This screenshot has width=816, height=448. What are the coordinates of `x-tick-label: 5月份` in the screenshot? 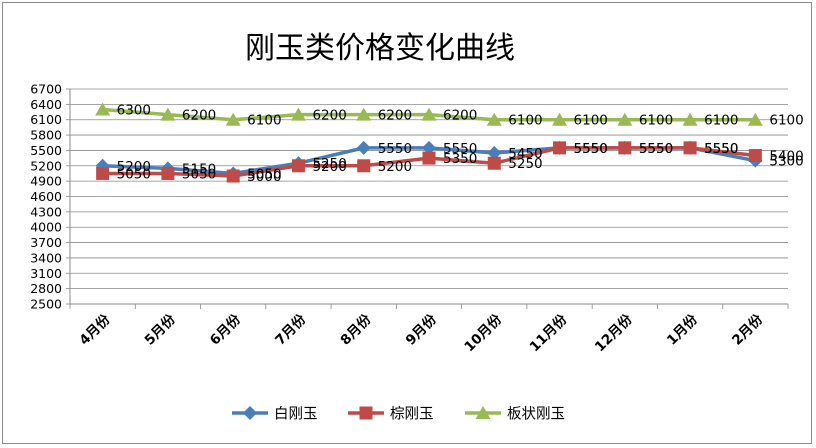 It's located at (160, 329).